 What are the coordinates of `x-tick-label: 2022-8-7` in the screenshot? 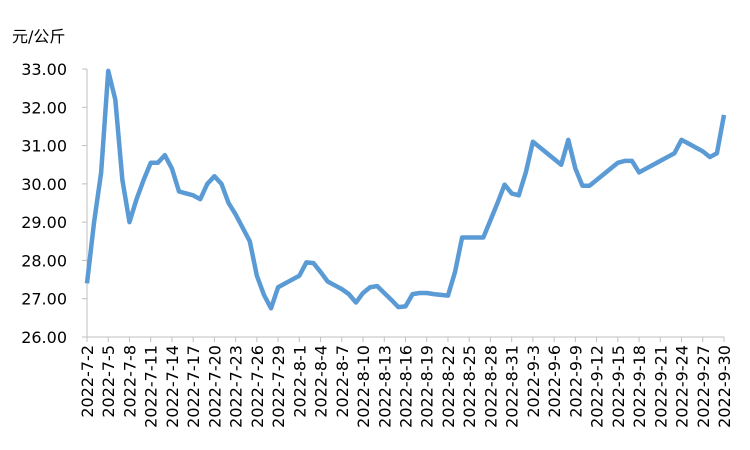 It's located at (342, 381).